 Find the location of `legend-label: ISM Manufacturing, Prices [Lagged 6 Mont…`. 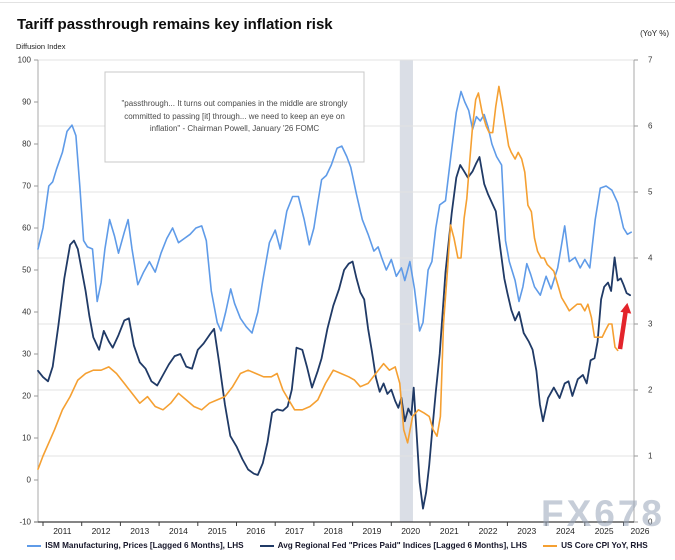

legend-label: ISM Manufacturing, Prices [Lagged 6 Mont… is located at coordinates (144, 545).